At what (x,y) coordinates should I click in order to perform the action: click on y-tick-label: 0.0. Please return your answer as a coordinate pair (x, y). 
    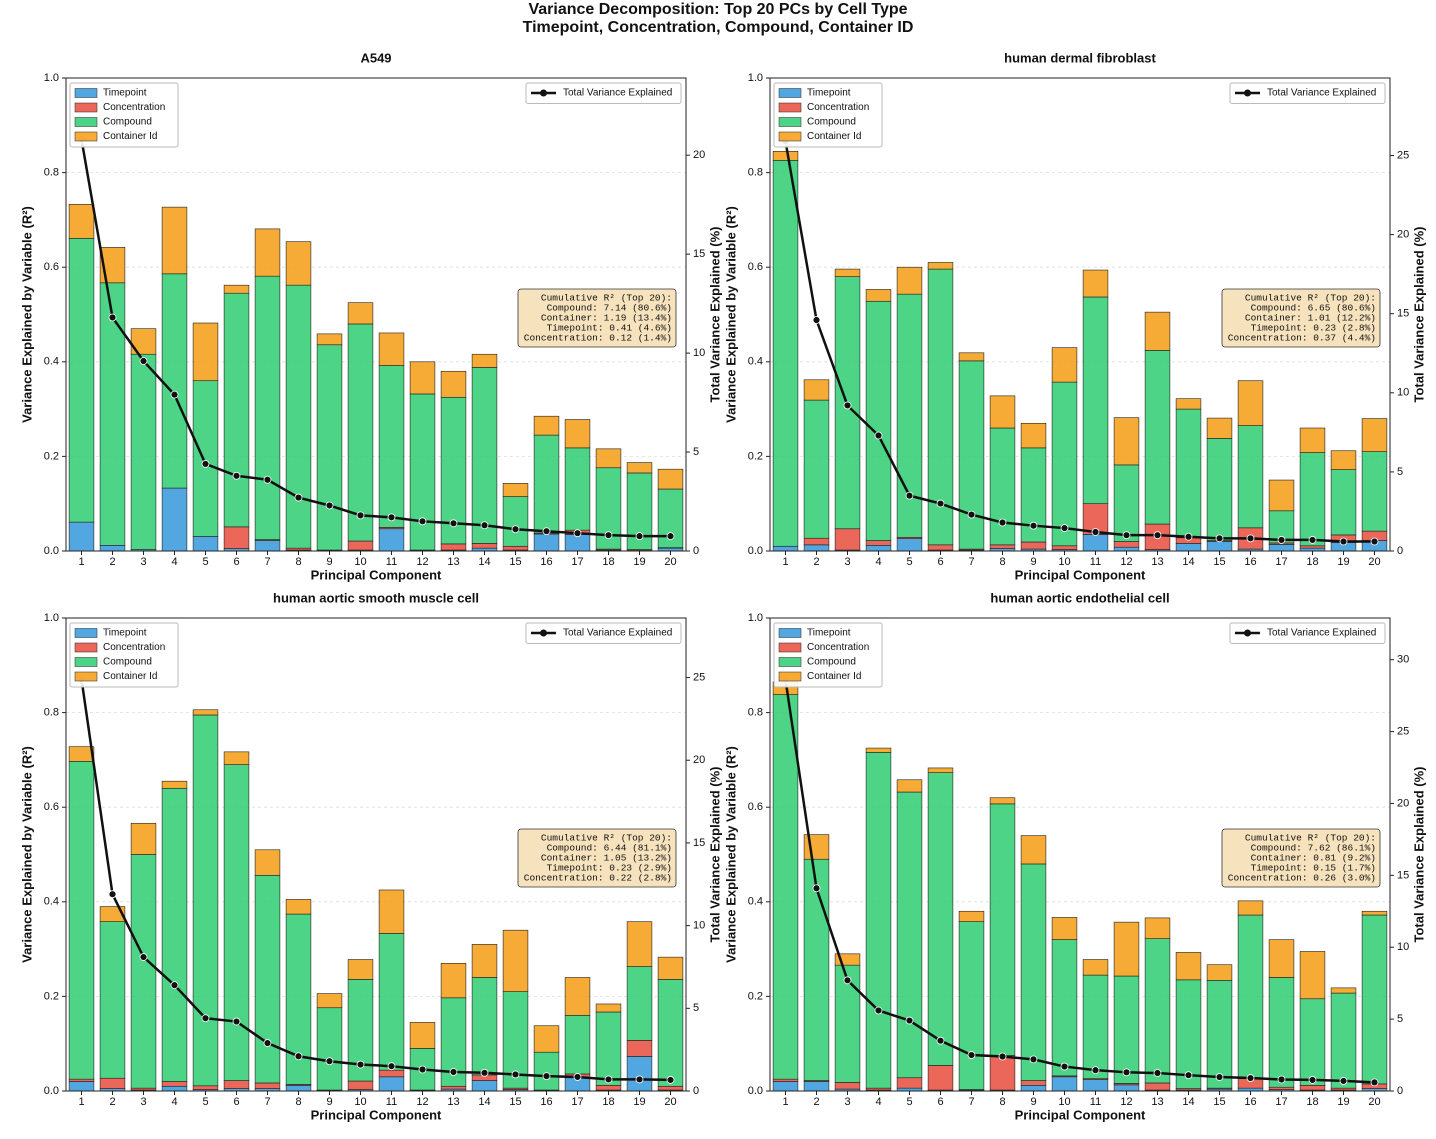
    Looking at the image, I should click on (755, 1091).